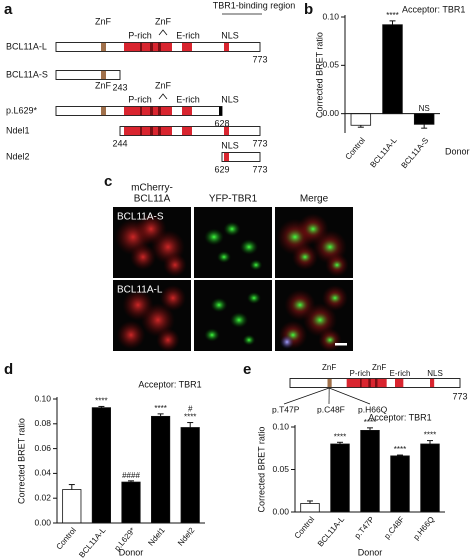  I want to click on residue: 244, so click(119, 143).